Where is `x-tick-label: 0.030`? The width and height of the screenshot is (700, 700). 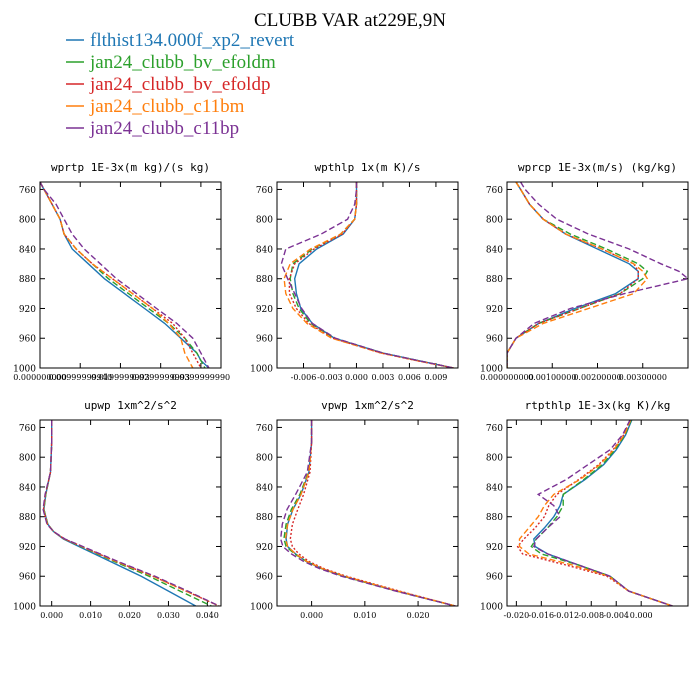
x-tick-label: 0.030 is located at coordinates (168, 615).